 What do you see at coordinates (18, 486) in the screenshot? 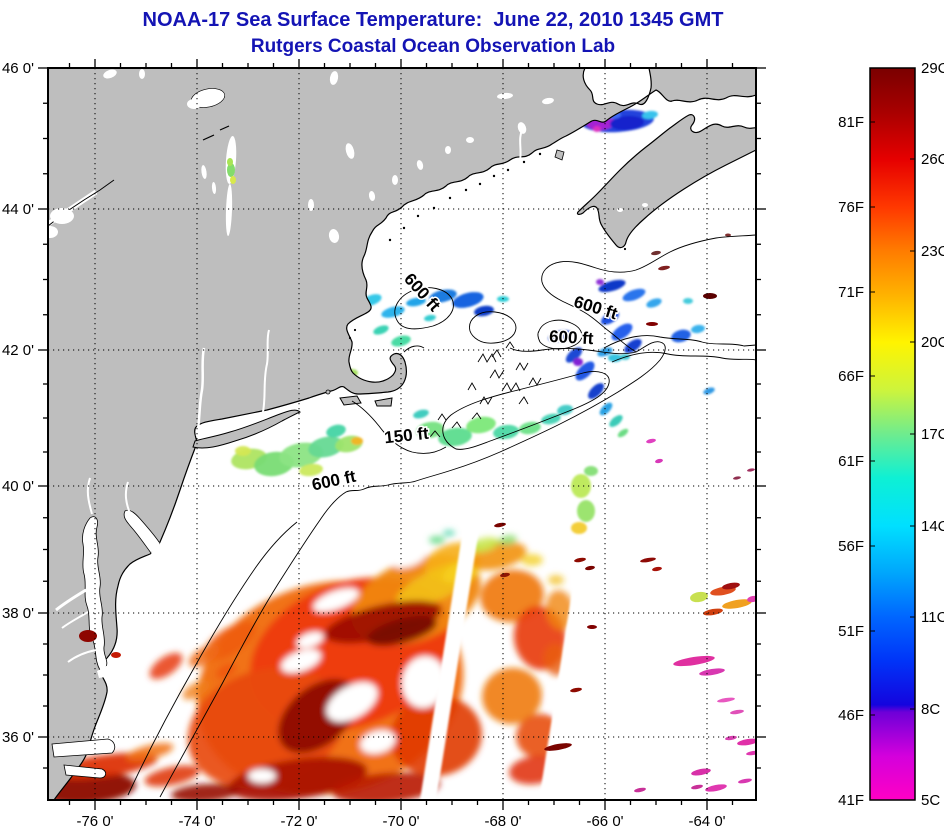
I see `lat-tick-label: 40 0'` at bounding box center [18, 486].